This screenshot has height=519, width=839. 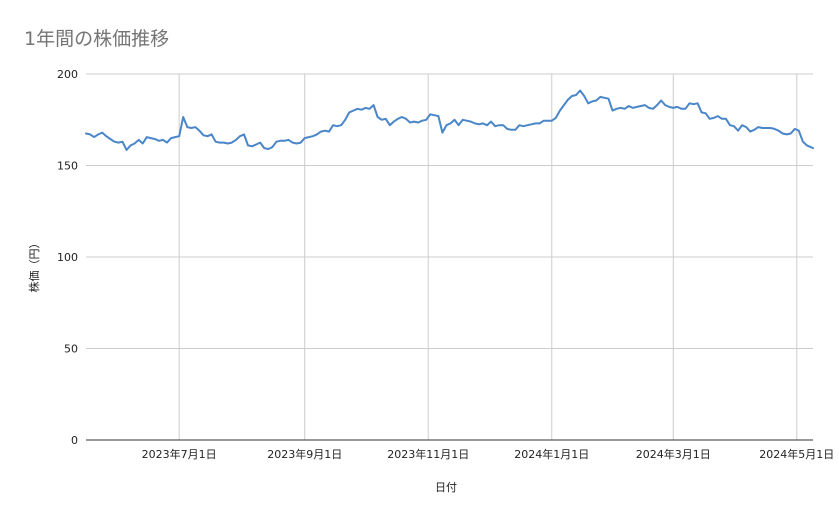 I want to click on x-tick-label: 2023年7月1日, so click(x=179, y=454).